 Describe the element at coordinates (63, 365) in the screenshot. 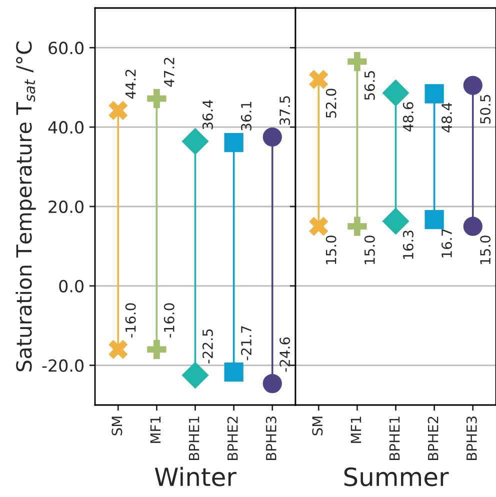

I see `y-tick-label: -20.0` at that location.